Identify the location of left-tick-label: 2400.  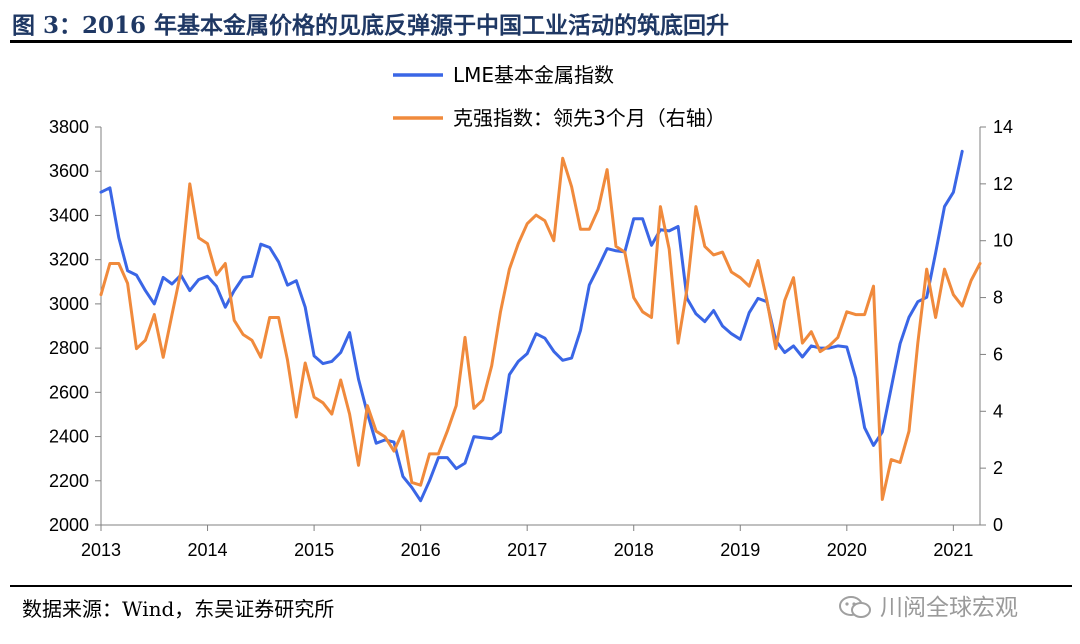
(69, 437).